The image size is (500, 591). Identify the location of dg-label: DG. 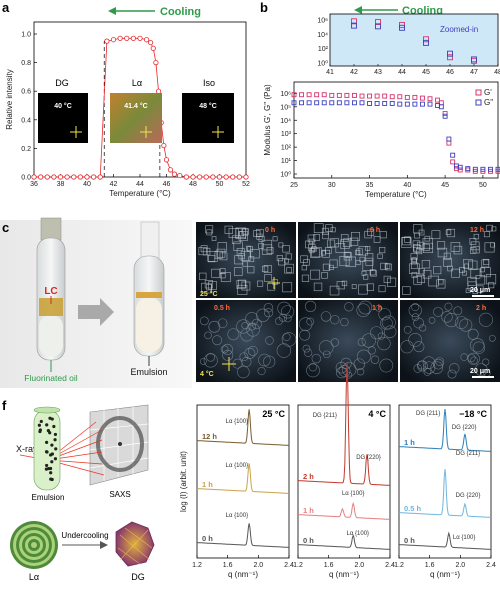
(138, 577).